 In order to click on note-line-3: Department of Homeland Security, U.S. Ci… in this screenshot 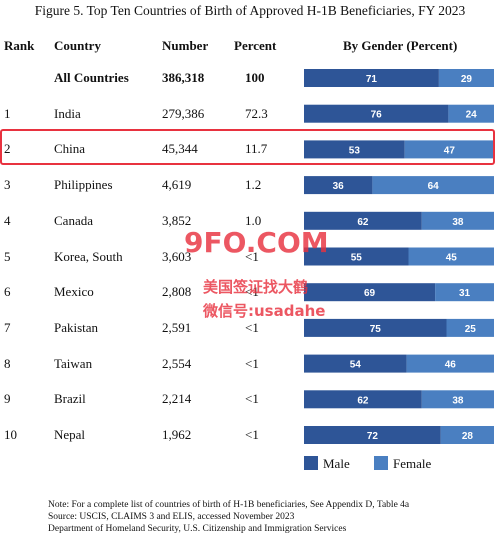, I will do `click(197, 529)`.